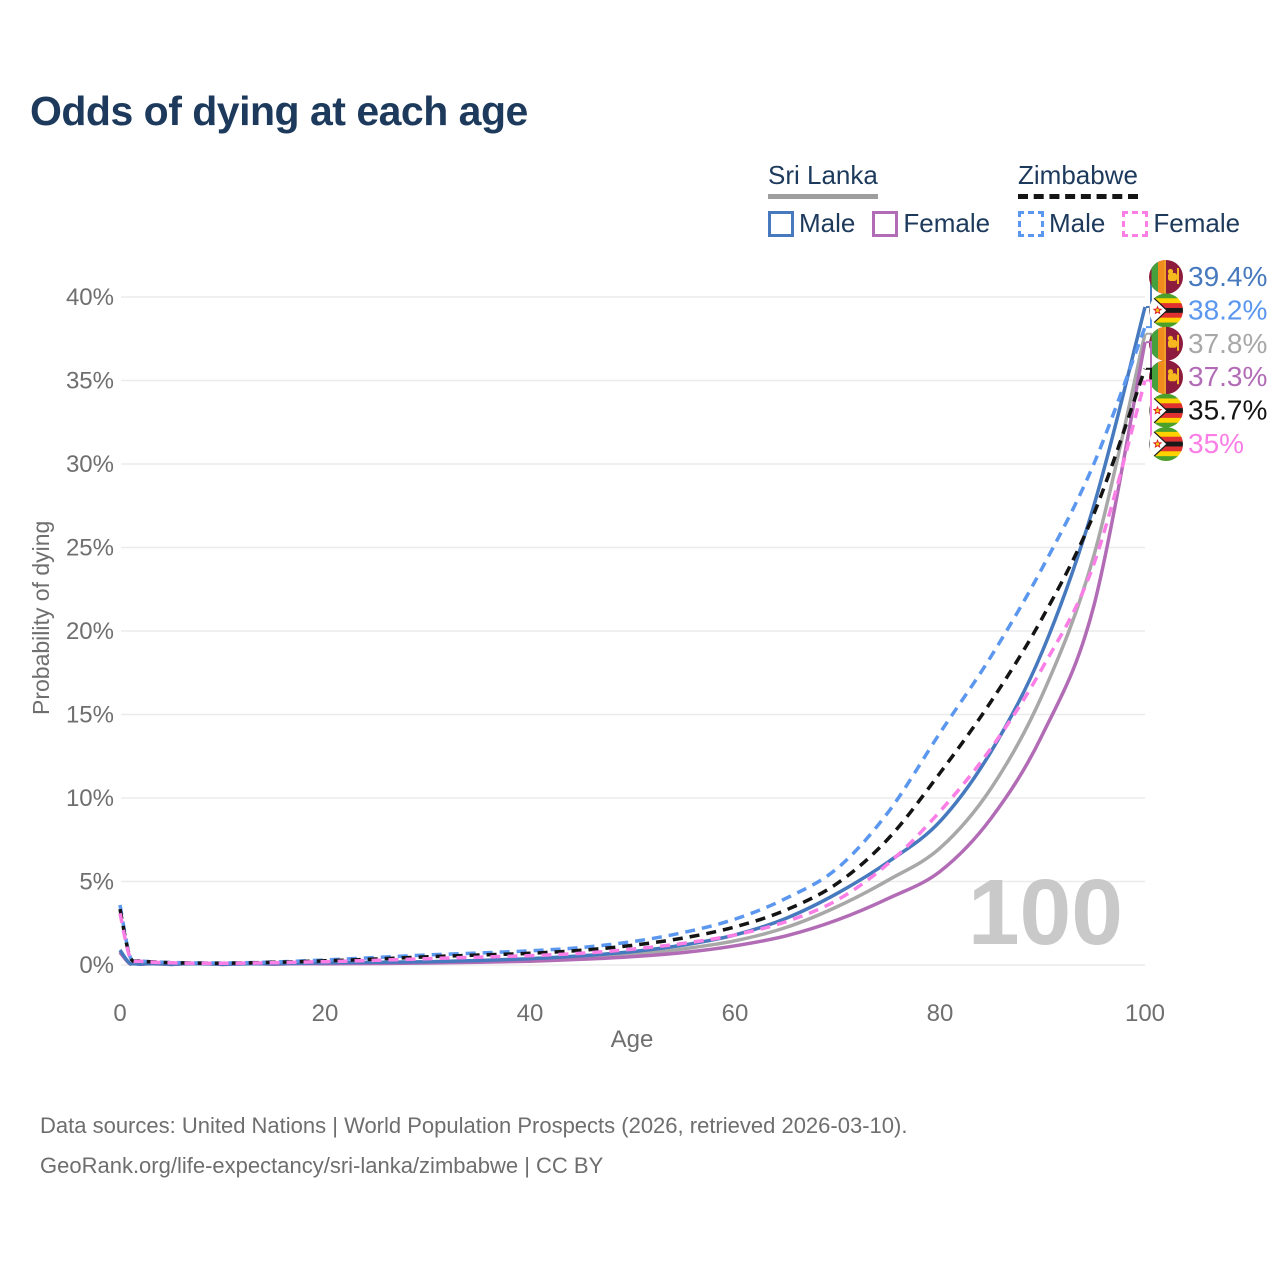 Image resolution: width=1280 pixels, height=1280 pixels. What do you see at coordinates (1216, 443) in the screenshot?
I see `end-label-value: 35%` at bounding box center [1216, 443].